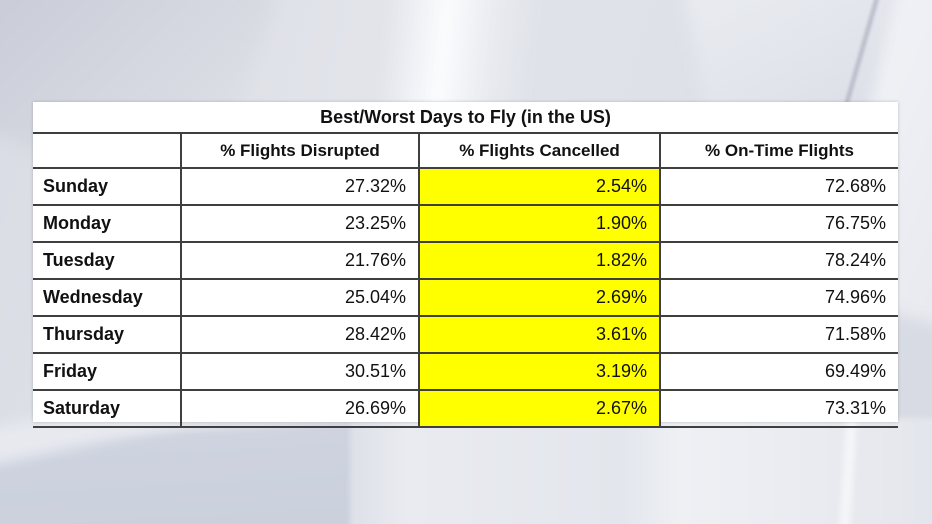 Image resolution: width=932 pixels, height=524 pixels. What do you see at coordinates (107, 261) in the screenshot?
I see `day-cell: Tuesday` at bounding box center [107, 261].